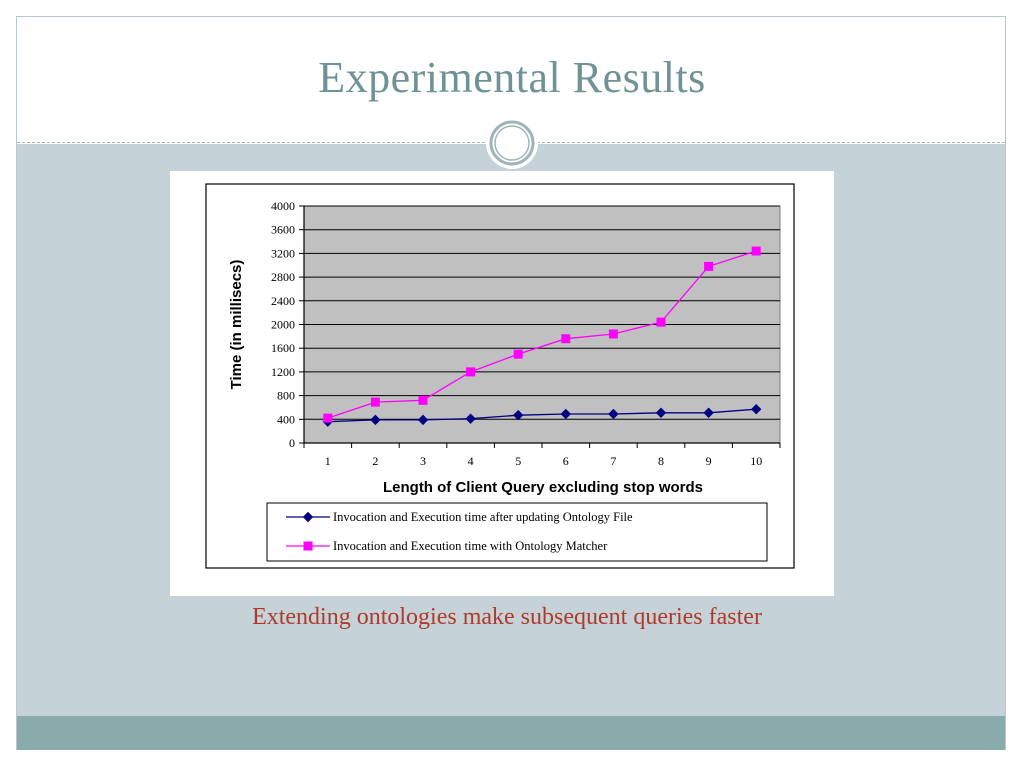 The image size is (1024, 768). I want to click on y-tick-label: 1600, so click(283, 348).